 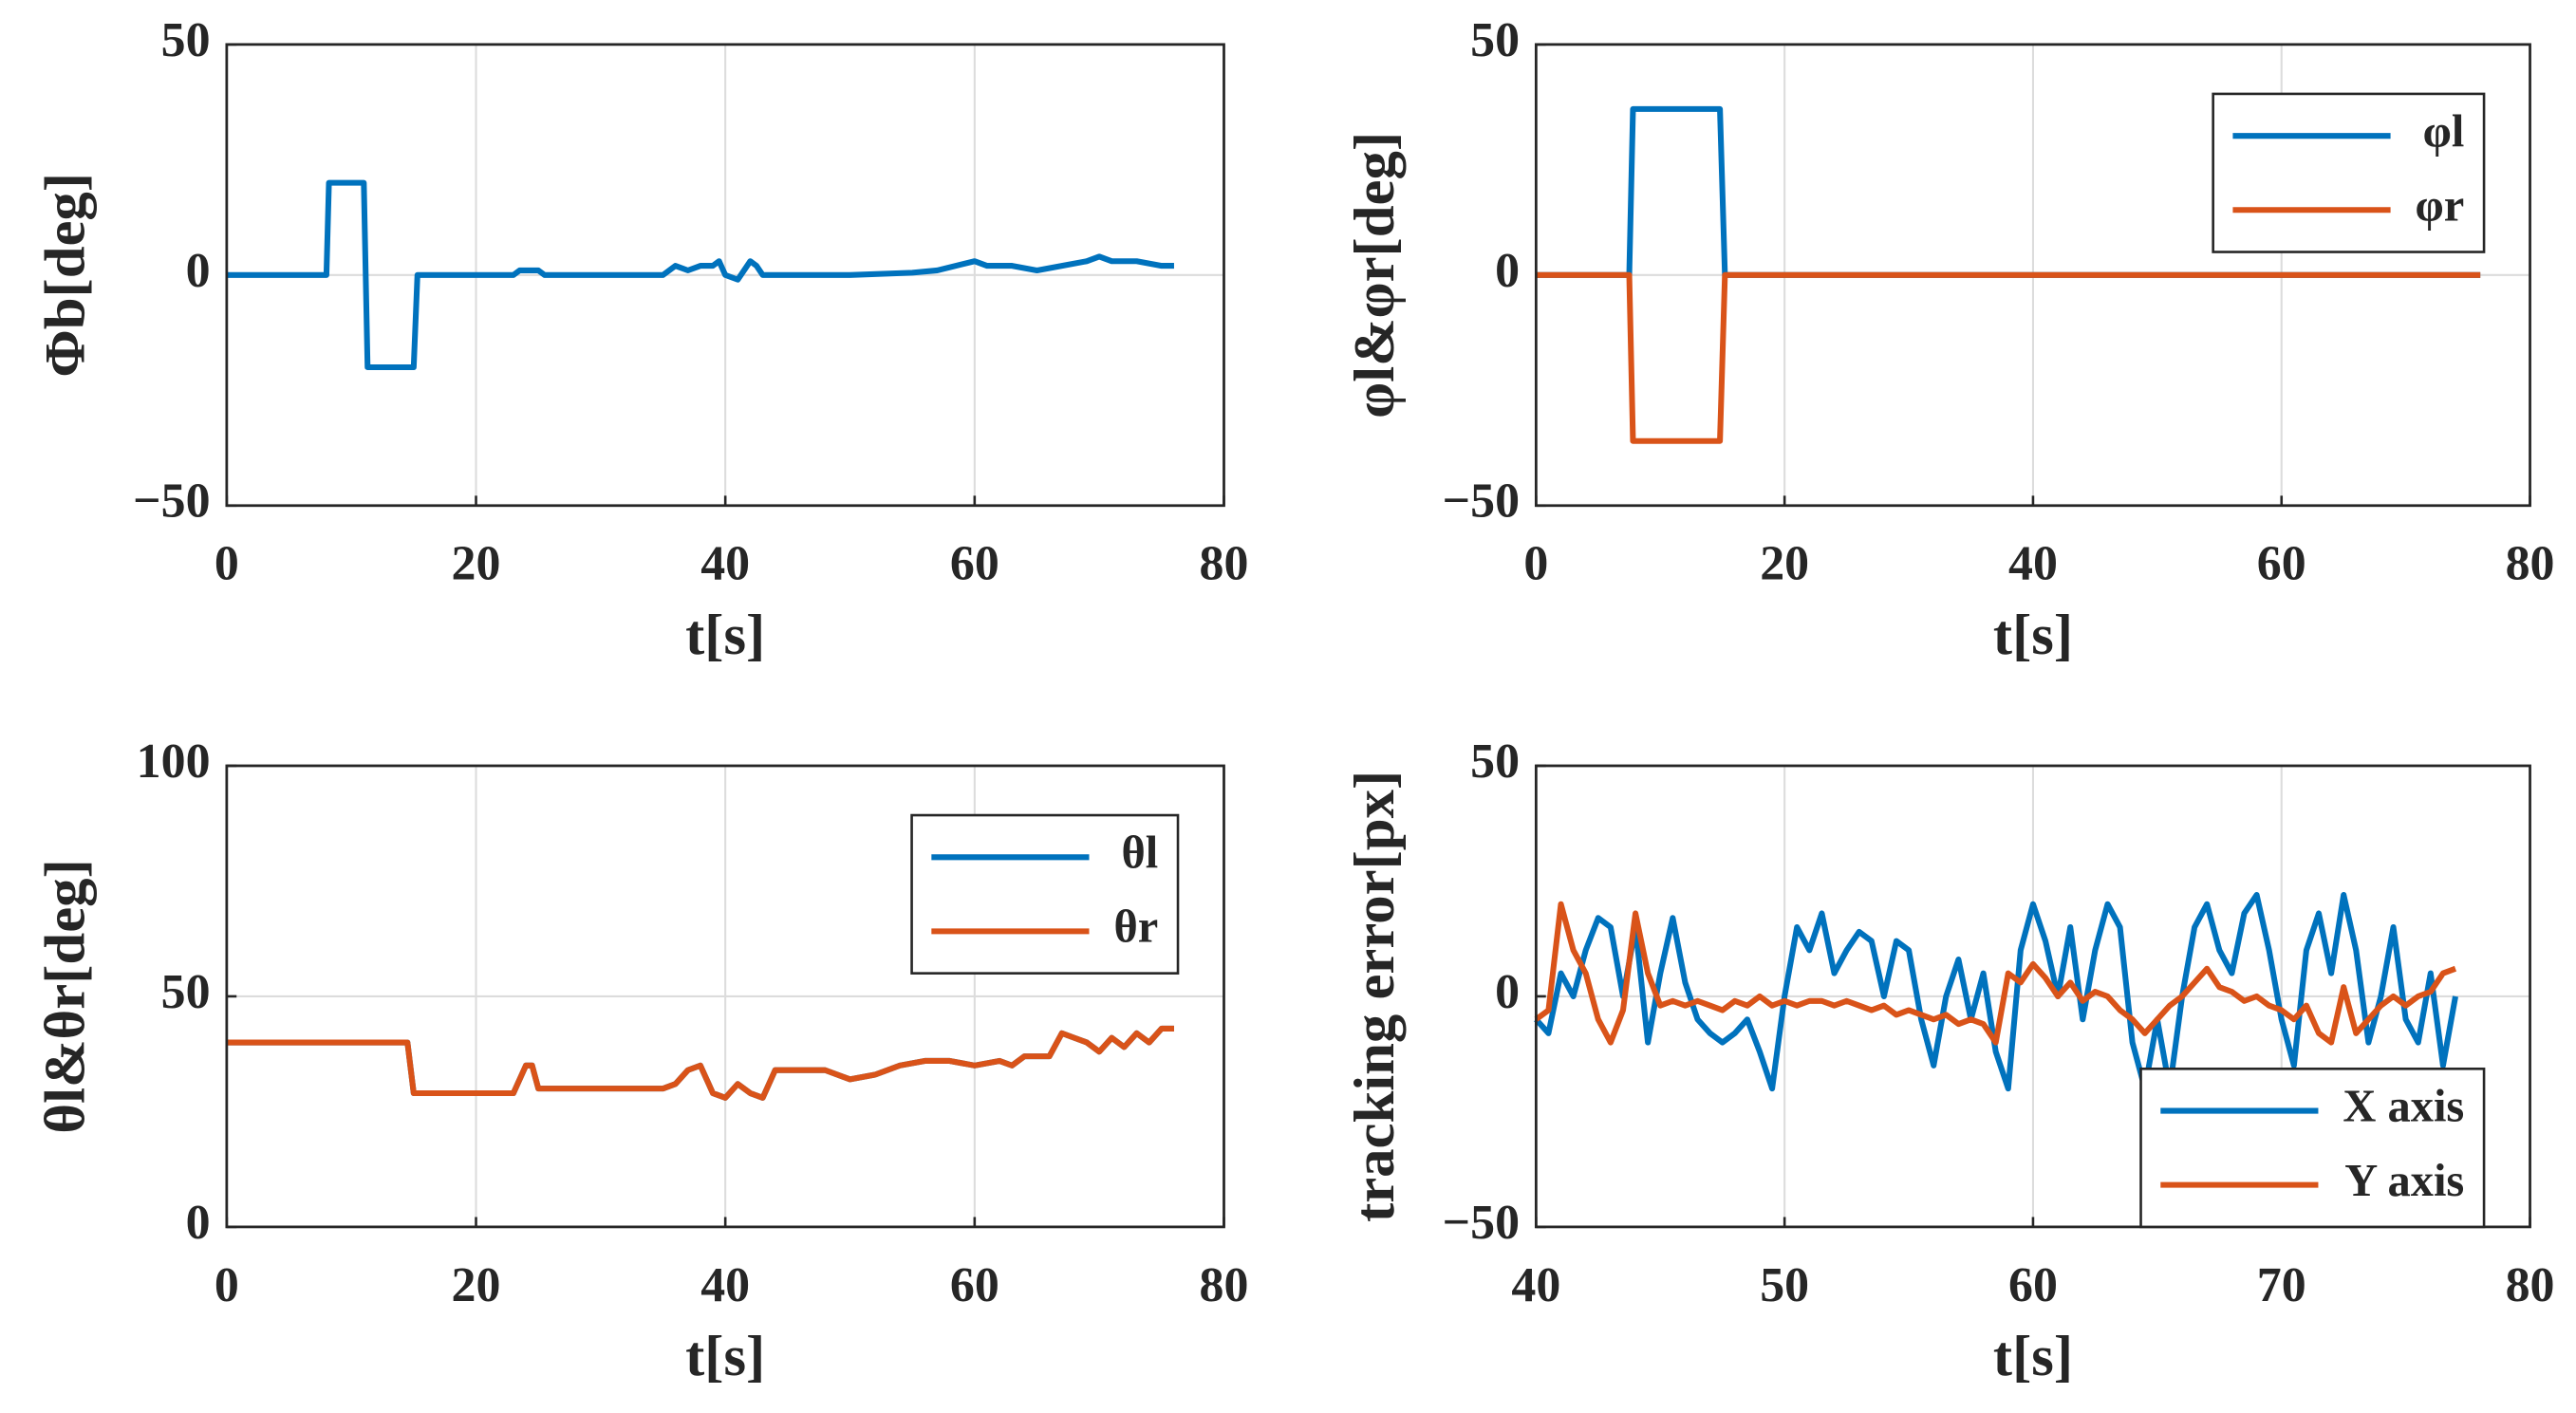 I want to click on y-axis-label: θl&θr[deg], so click(x=65, y=996).